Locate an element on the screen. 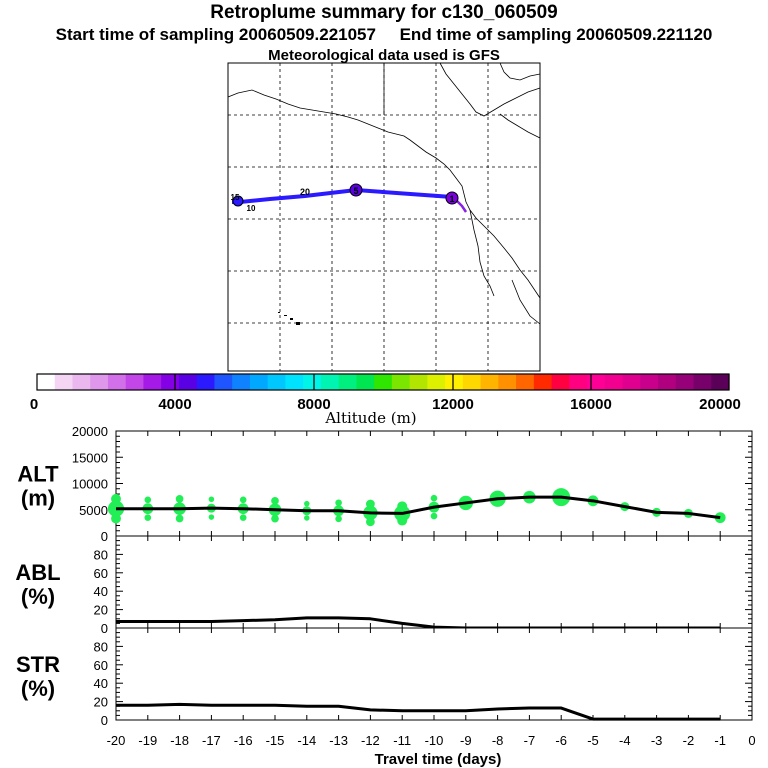 The image size is (768, 768). coastlines is located at coordinates (384, 193).